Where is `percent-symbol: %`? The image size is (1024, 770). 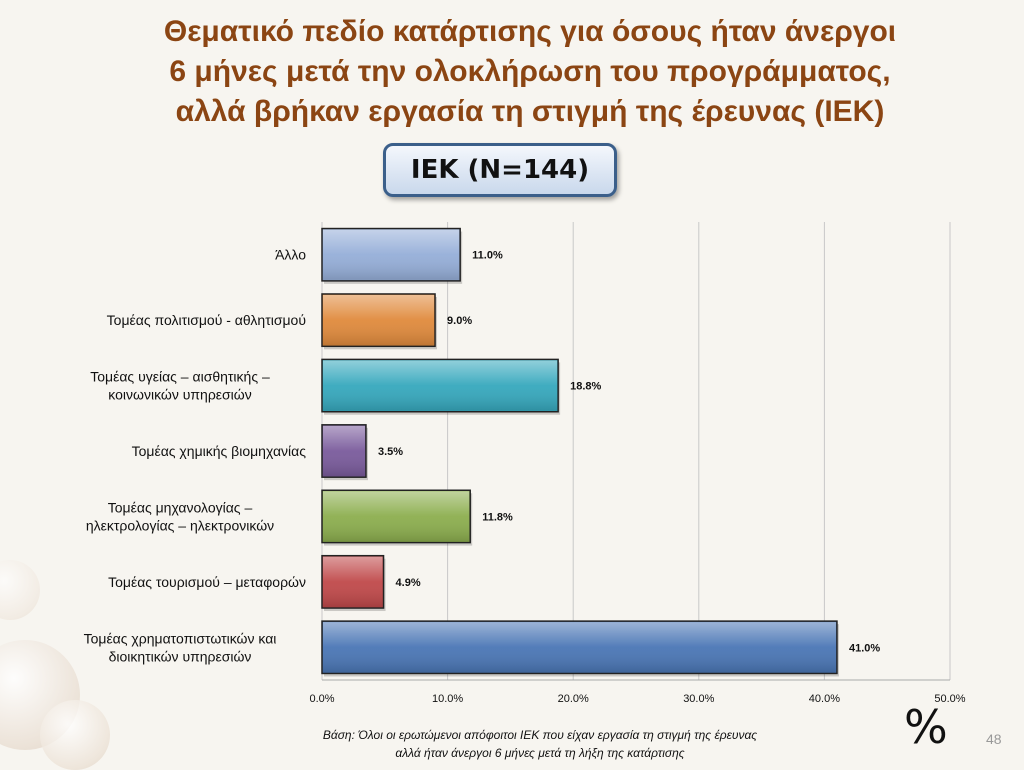 percent-symbol: % is located at coordinates (926, 727).